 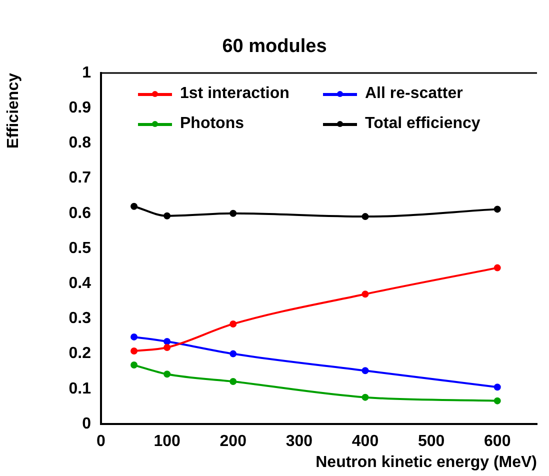 I want to click on y-tick-label: 0.9, so click(x=80, y=108).